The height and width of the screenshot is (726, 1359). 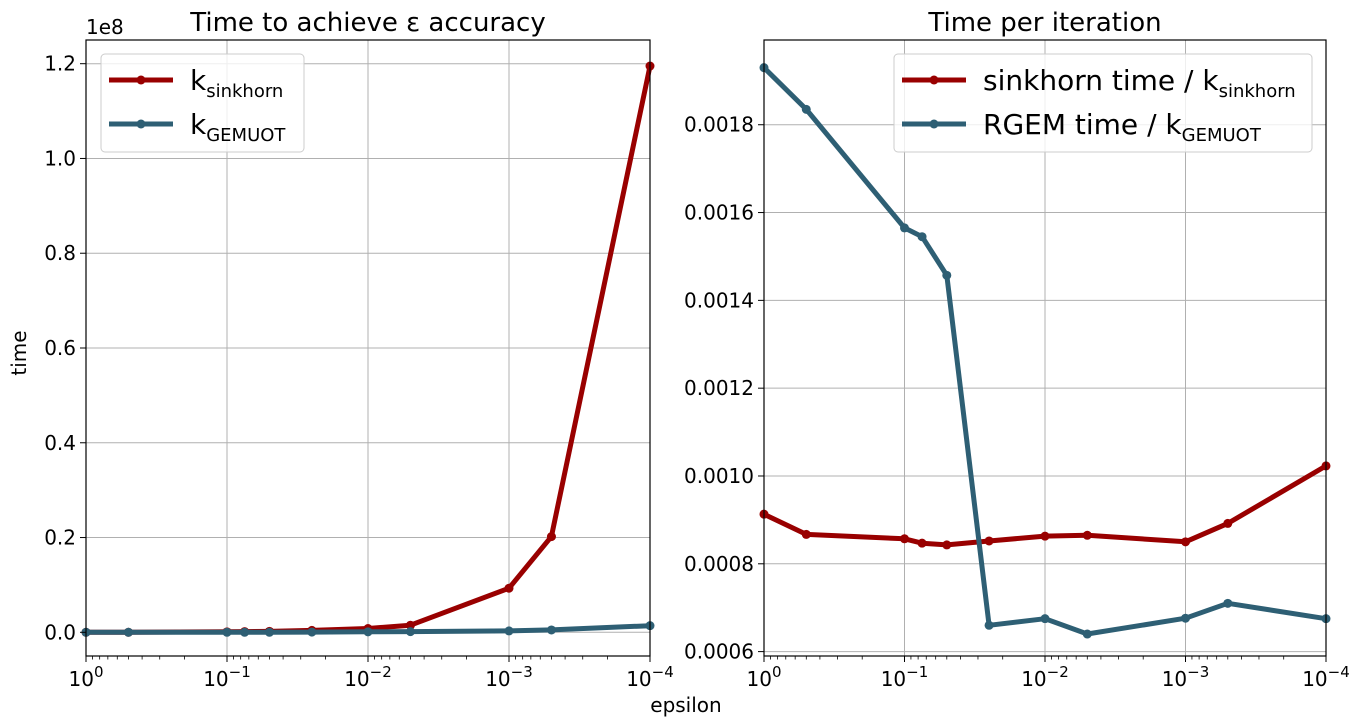 What do you see at coordinates (1139, 83) in the screenshot?
I see `legend-label: sinkhorn time / ksinkhorn` at bounding box center [1139, 83].